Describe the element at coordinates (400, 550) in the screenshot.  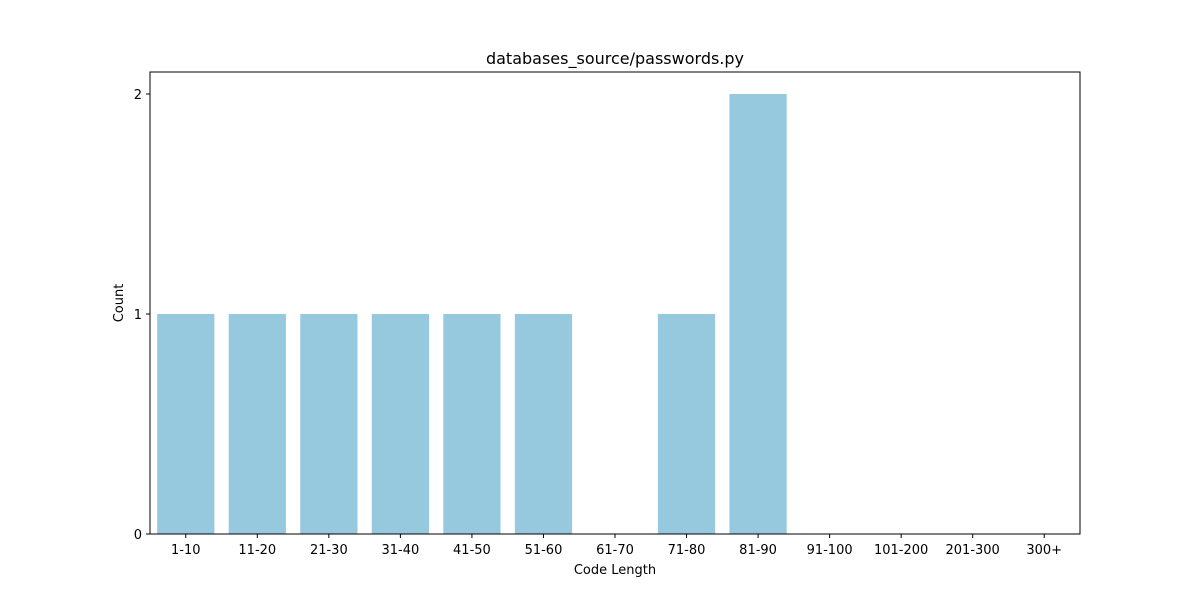
I see `x-tick-label: 31-40` at that location.